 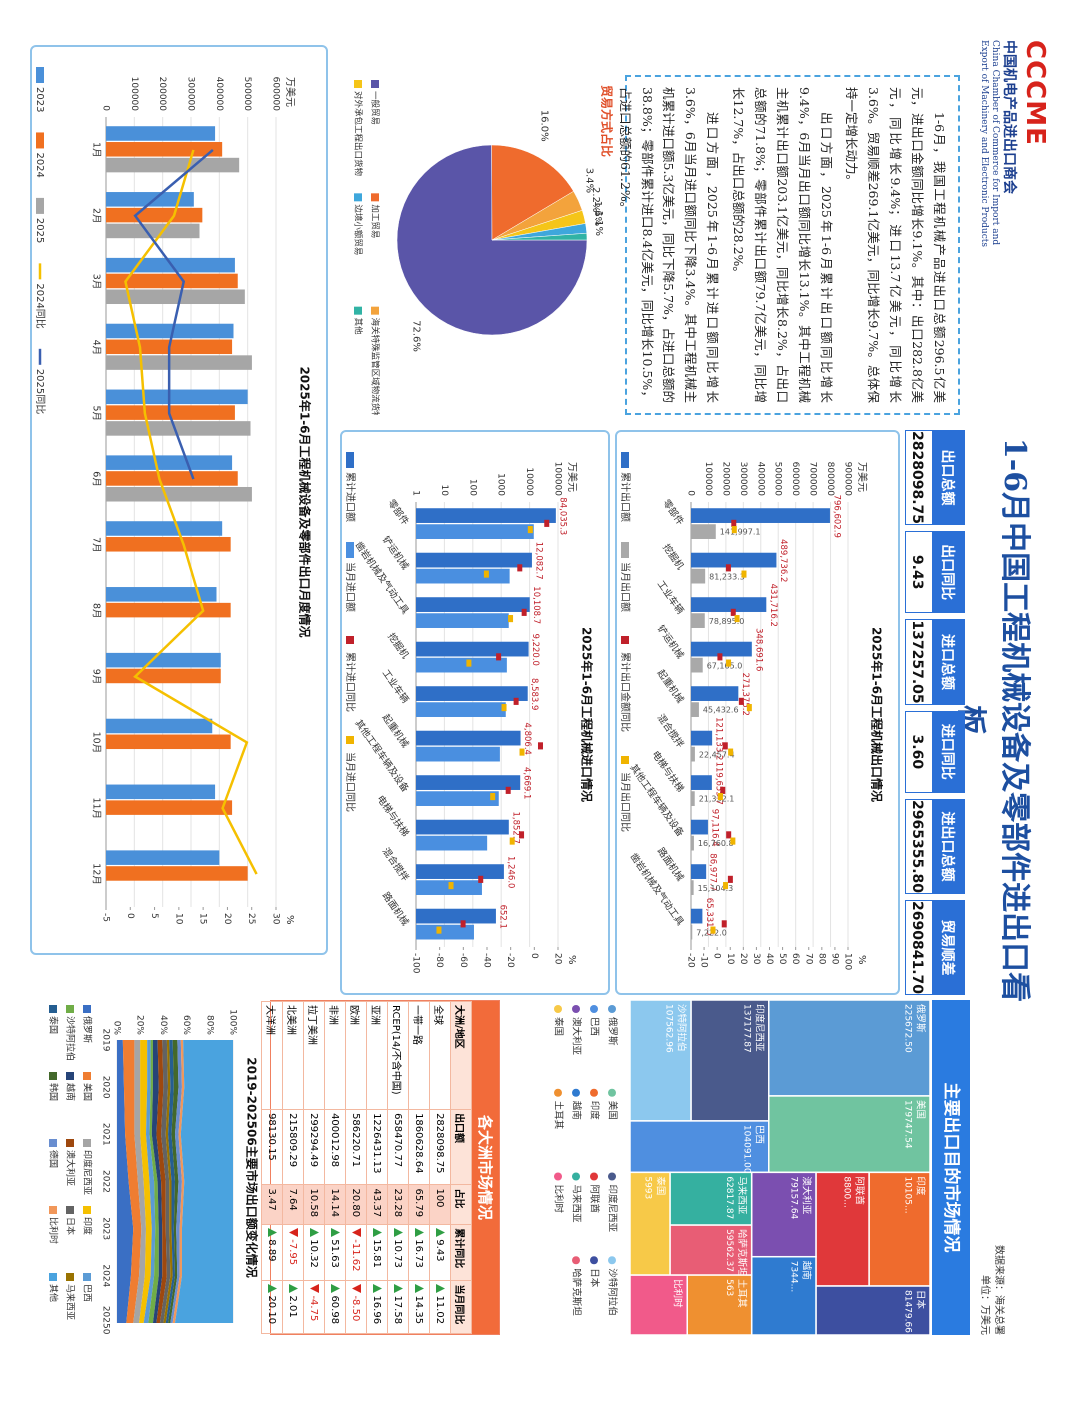 I want to click on legend-label: 越南, so click(x=577, y=1110).